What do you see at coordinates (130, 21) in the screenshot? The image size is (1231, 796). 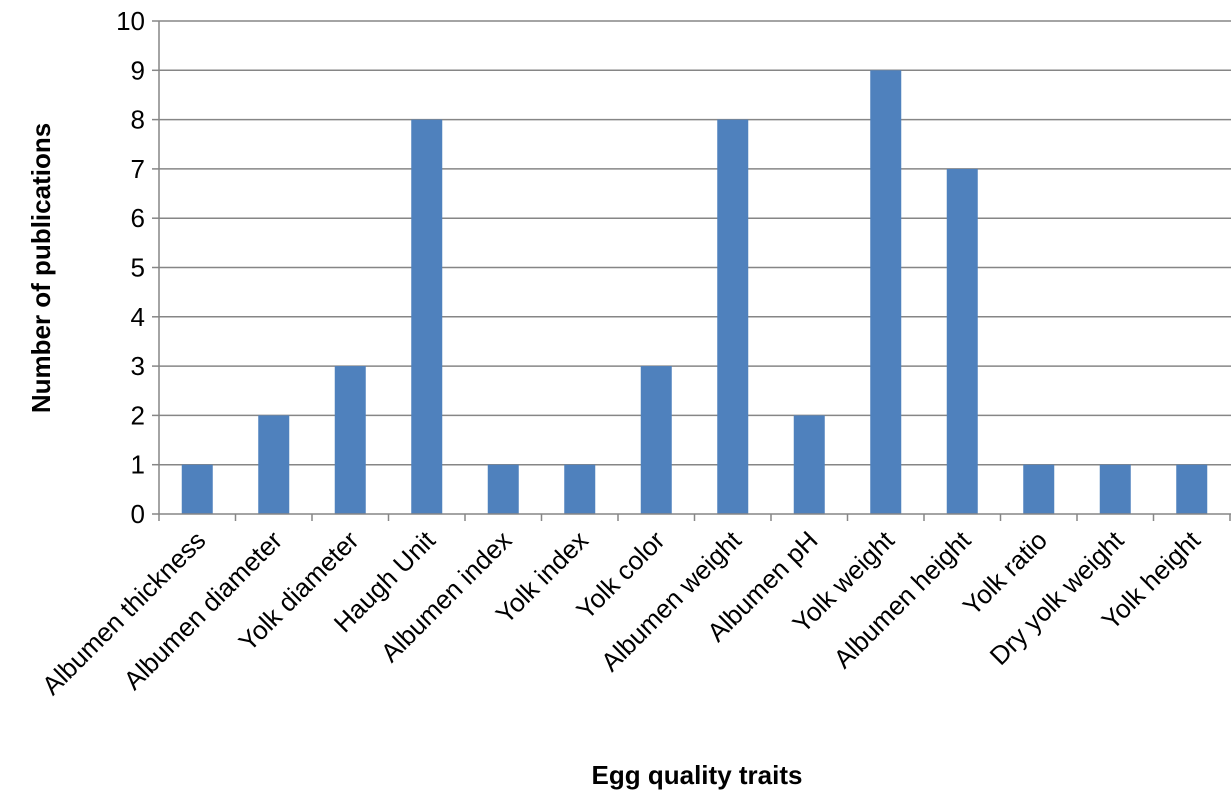 I see `y-tick-label: 10` at bounding box center [130, 21].